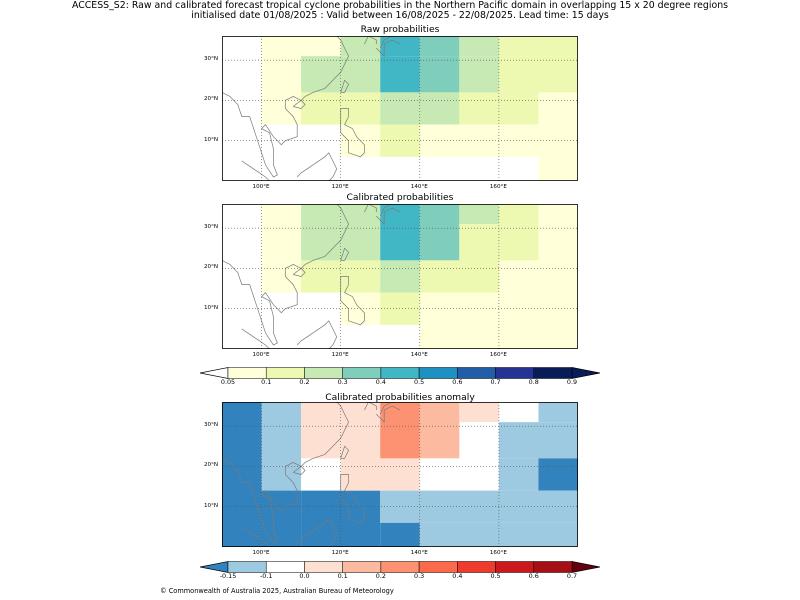 The height and width of the screenshot is (600, 800). Describe the element at coordinates (342, 382) in the screenshot. I see `colorbar-tick-label: 0.3` at that location.